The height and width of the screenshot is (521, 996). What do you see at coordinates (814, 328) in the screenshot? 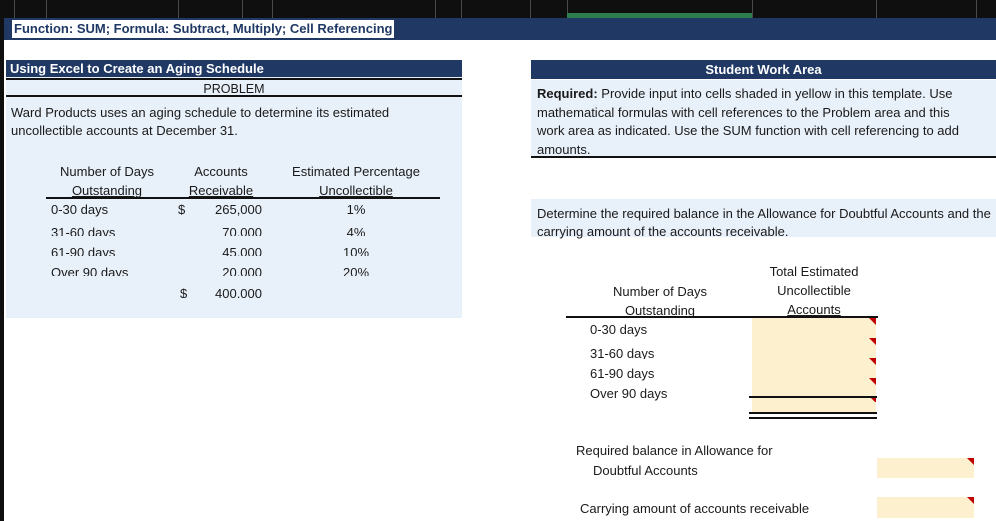
I see `input-0-30-days` at bounding box center [814, 328].